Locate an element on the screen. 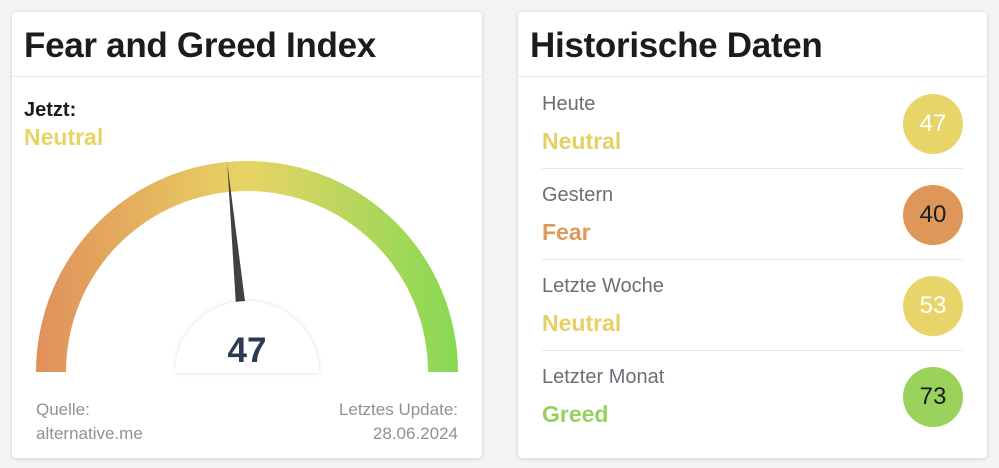 Image resolution: width=999 pixels, height=468 pixels. history-label: Heute is located at coordinates (569, 104).